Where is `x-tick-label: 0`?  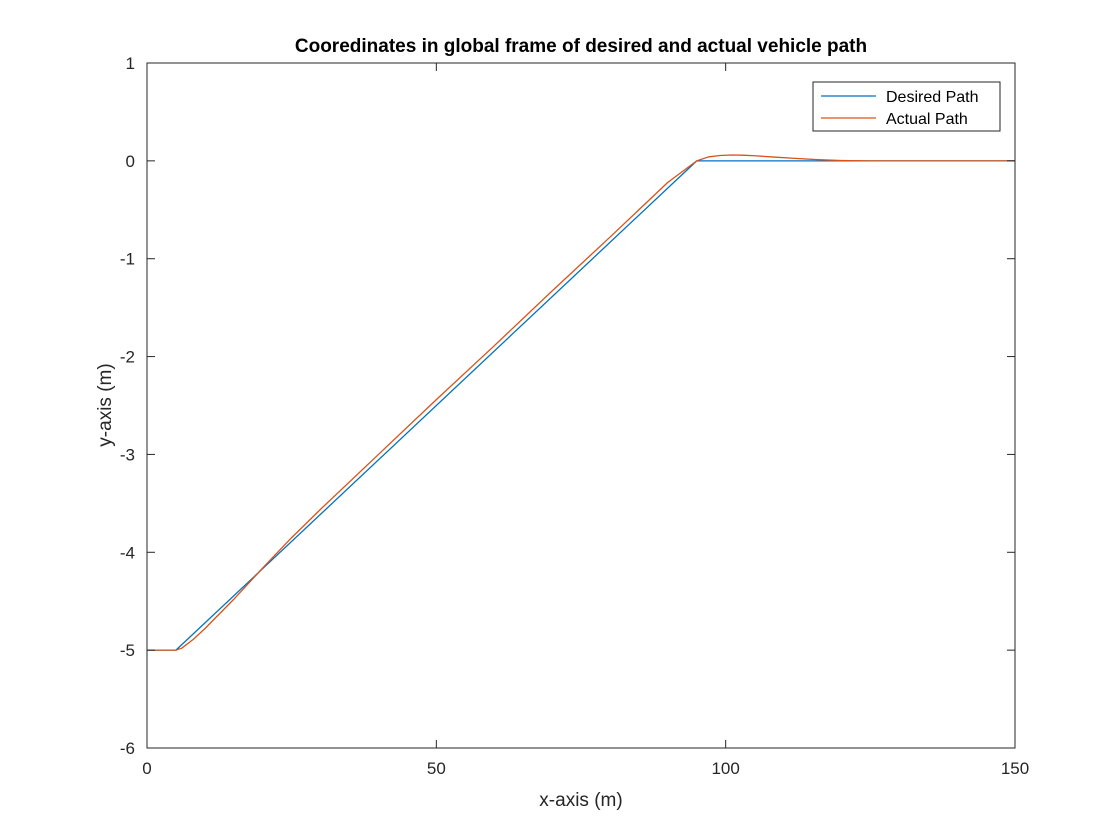
x-tick-label: 0 is located at coordinates (146, 768).